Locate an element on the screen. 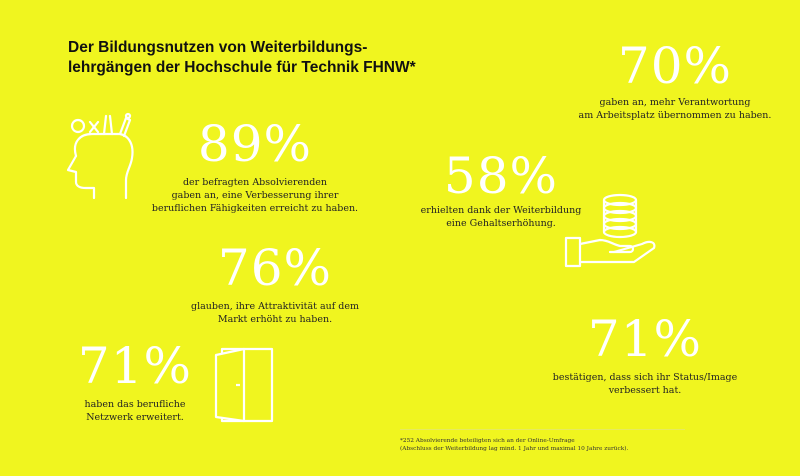 This screenshot has width=800, height=476. stat-58-line: eine Gehaltserhöhung. is located at coordinates (501, 223).